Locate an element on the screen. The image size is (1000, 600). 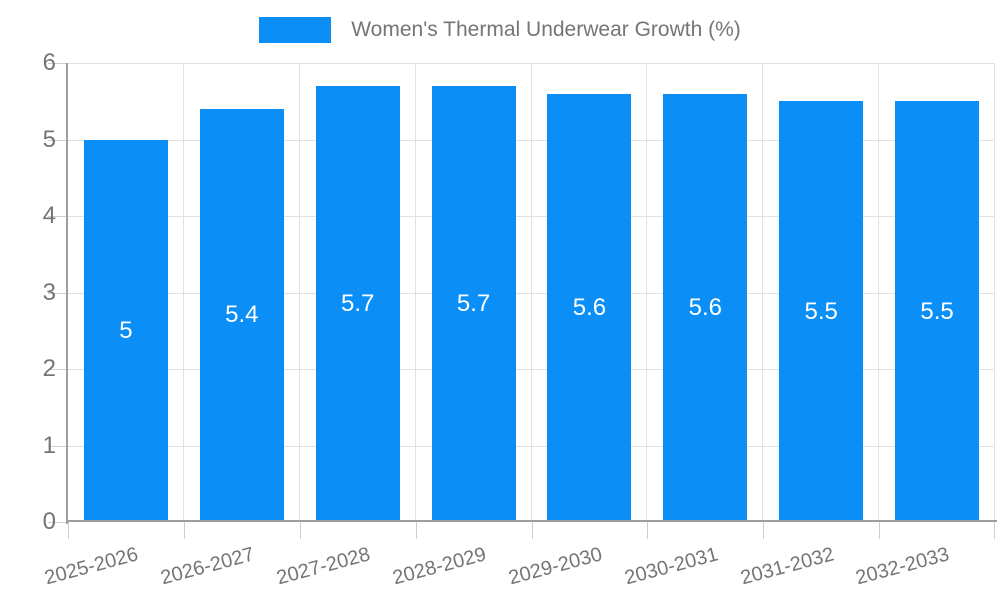
y-tick-label: 4 is located at coordinates (49, 215).